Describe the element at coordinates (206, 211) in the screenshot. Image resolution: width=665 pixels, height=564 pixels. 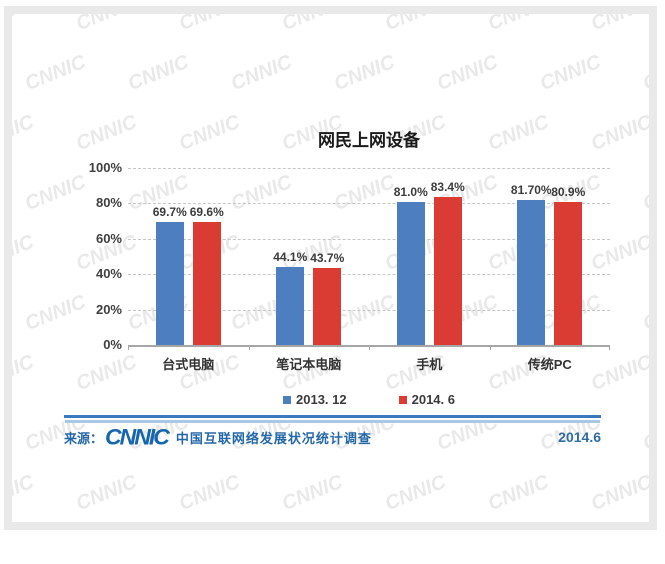
I see `bar-value-label: 69.6%` at that location.